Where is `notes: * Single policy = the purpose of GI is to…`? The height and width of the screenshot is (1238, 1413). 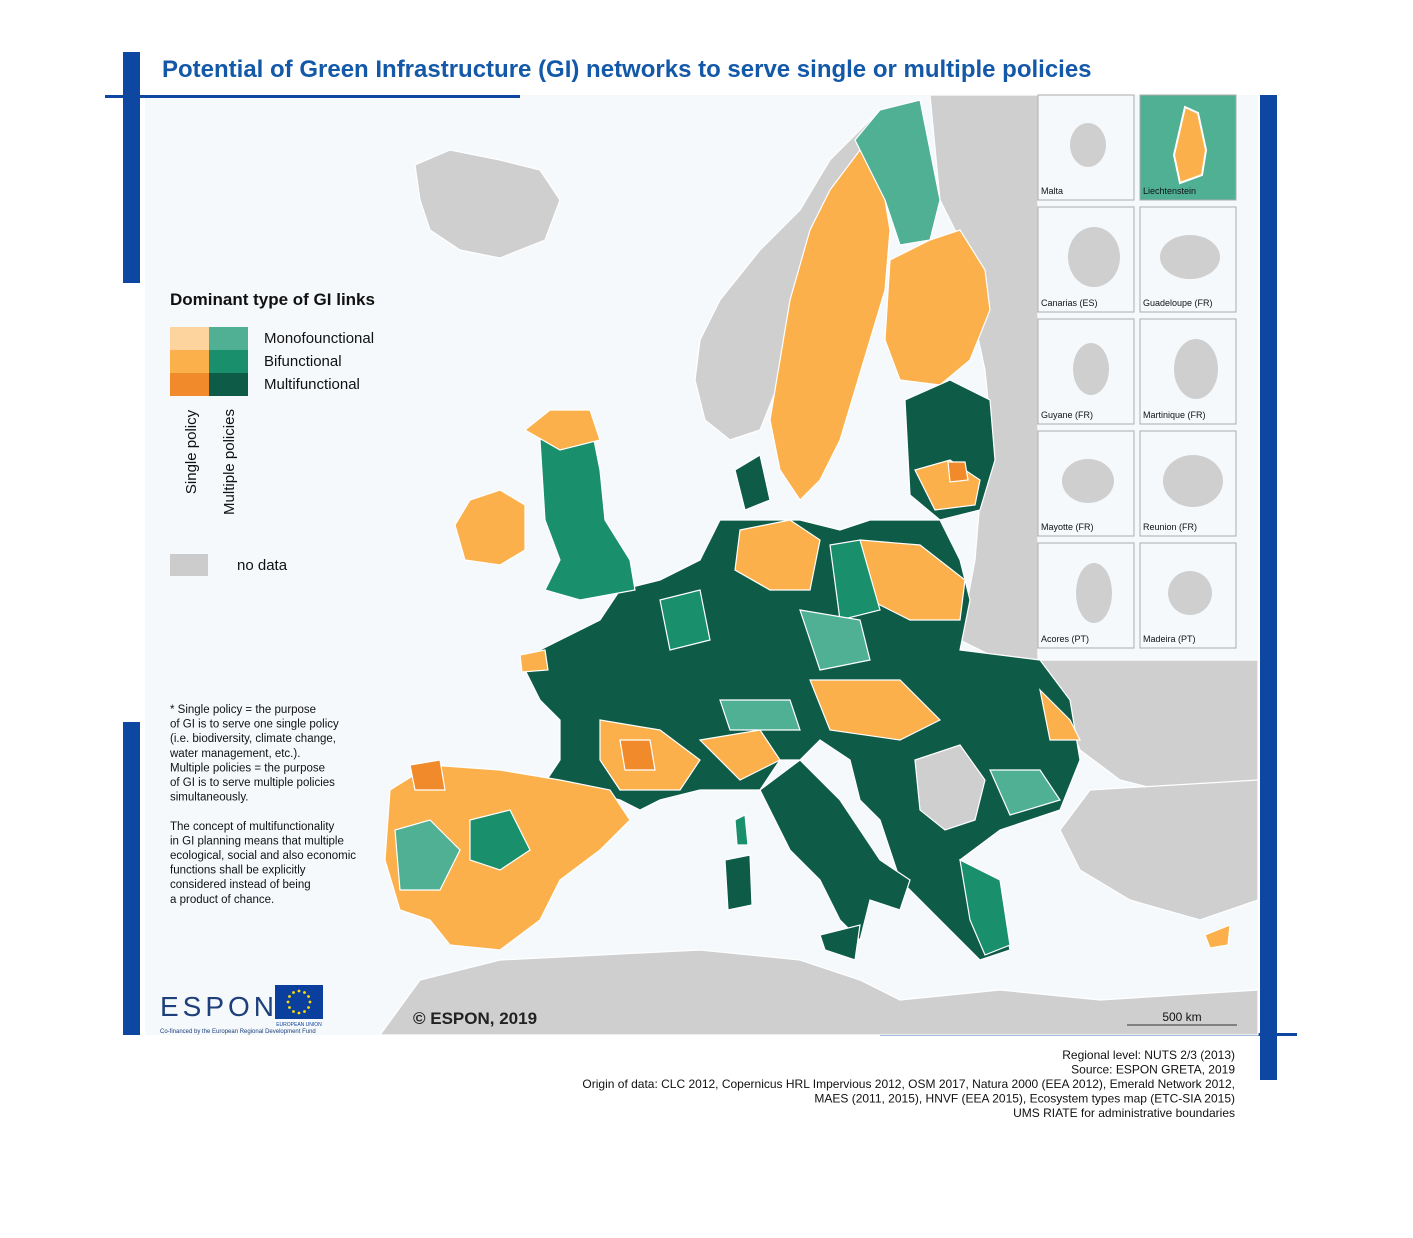
notes: * Single policy = the purpose of GI is to… is located at coordinates (262, 805).